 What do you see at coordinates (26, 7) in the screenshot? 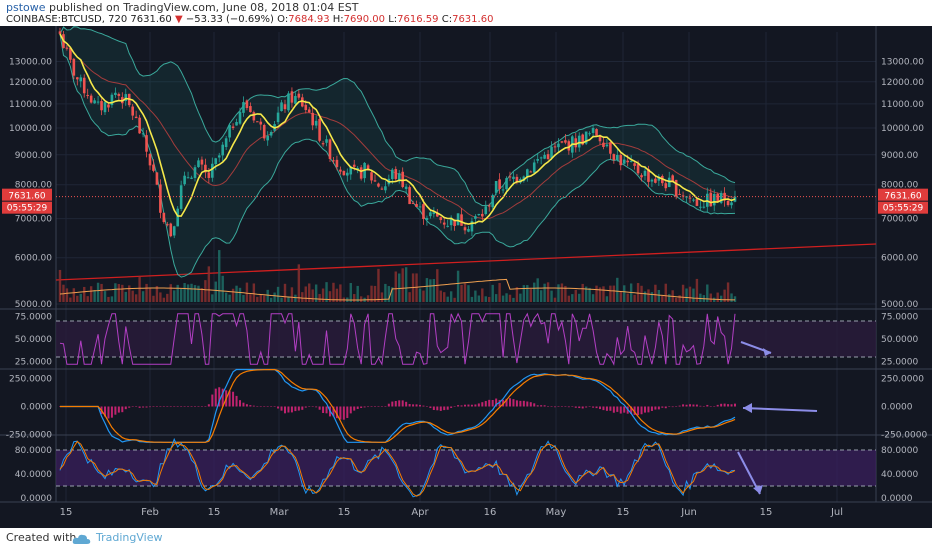
I see `author-link: pstowe` at bounding box center [26, 7].